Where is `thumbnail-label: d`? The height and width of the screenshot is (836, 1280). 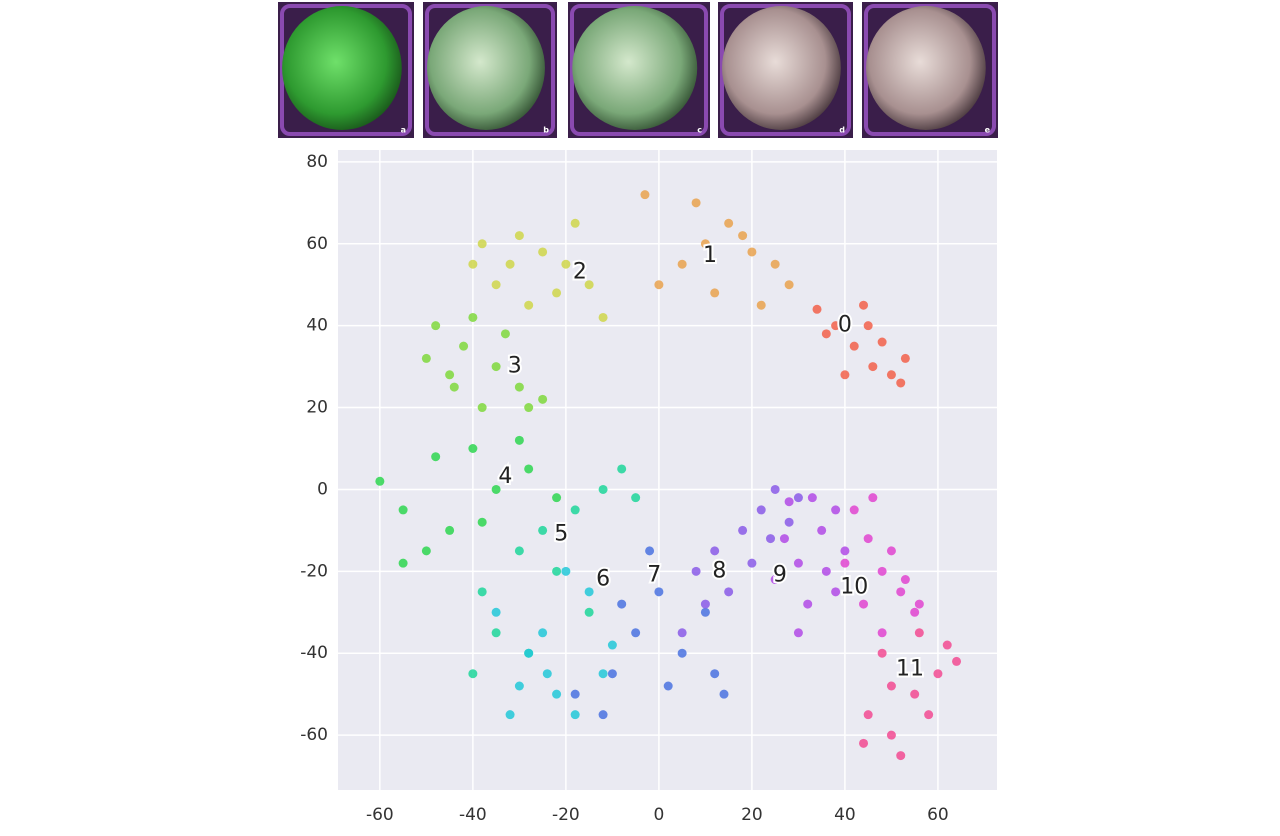
thumbnail-label: d is located at coordinates (842, 130).